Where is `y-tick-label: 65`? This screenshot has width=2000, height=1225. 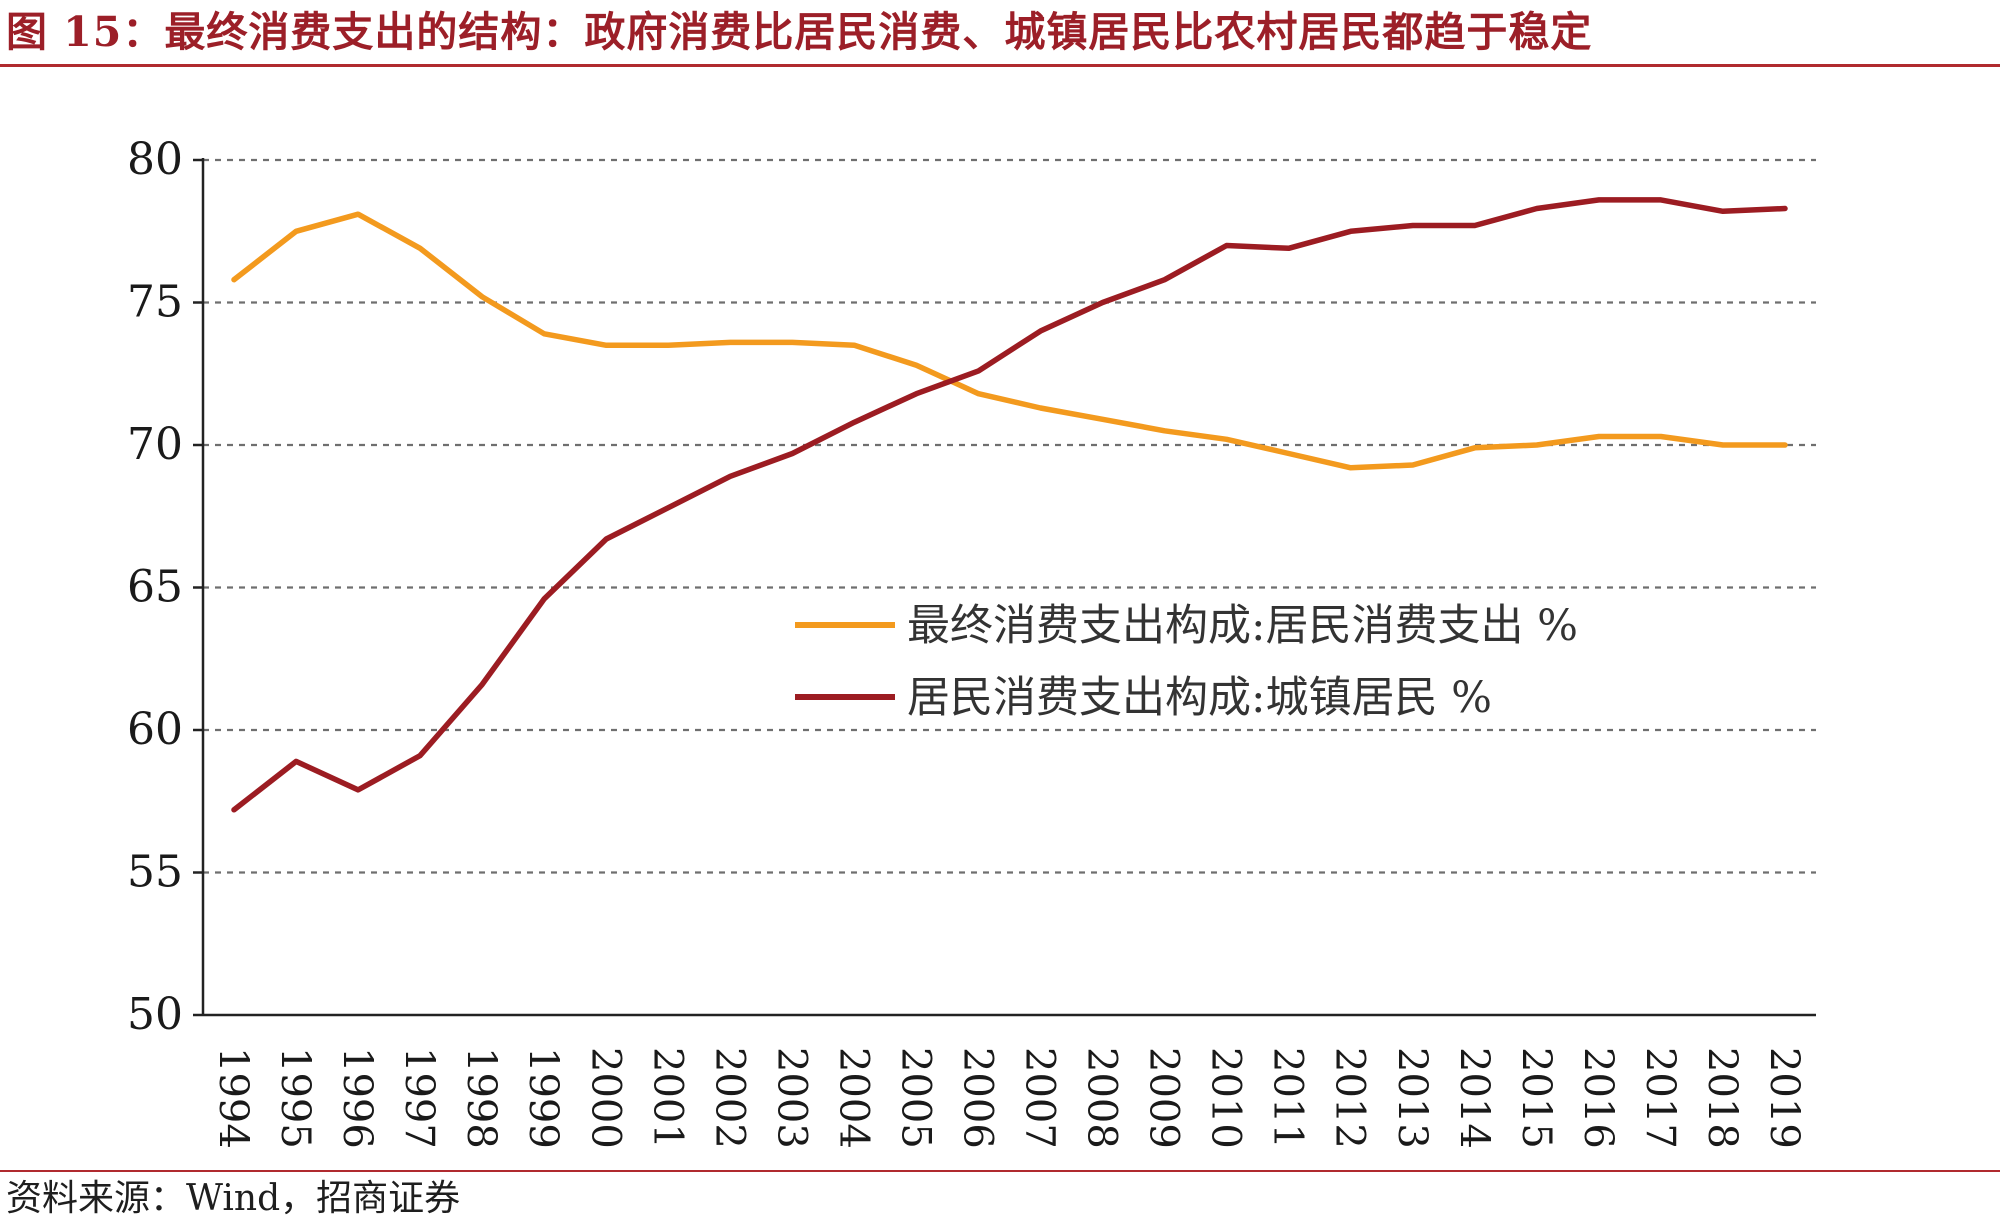 y-tick-label: 65 is located at coordinates (155, 587).